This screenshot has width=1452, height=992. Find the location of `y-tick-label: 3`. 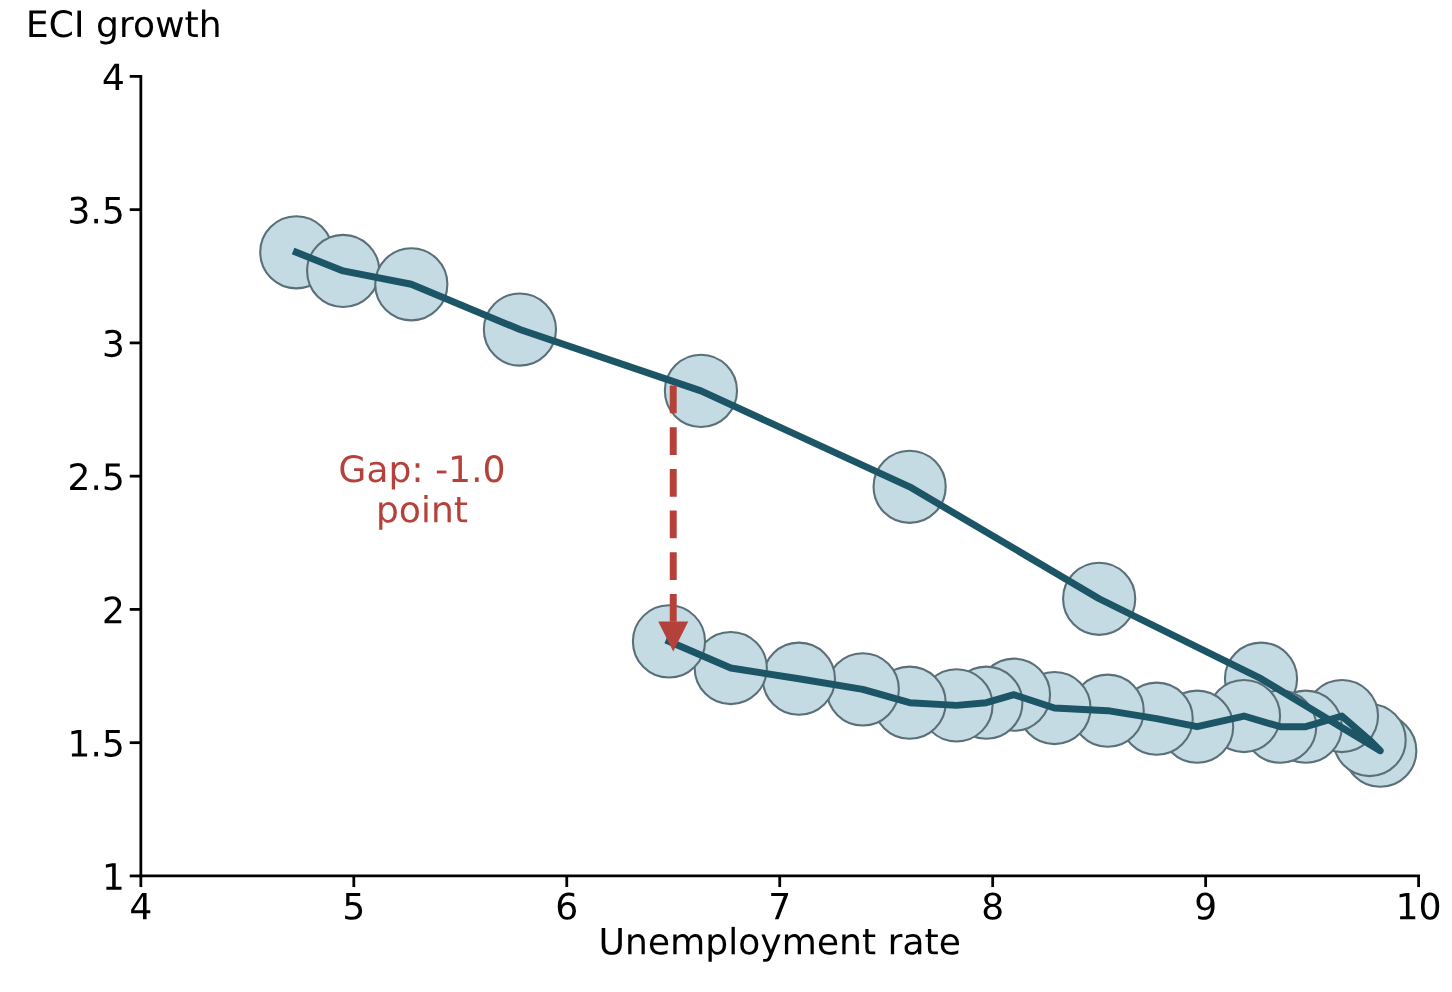

y-tick-label: 3 is located at coordinates (113, 343).